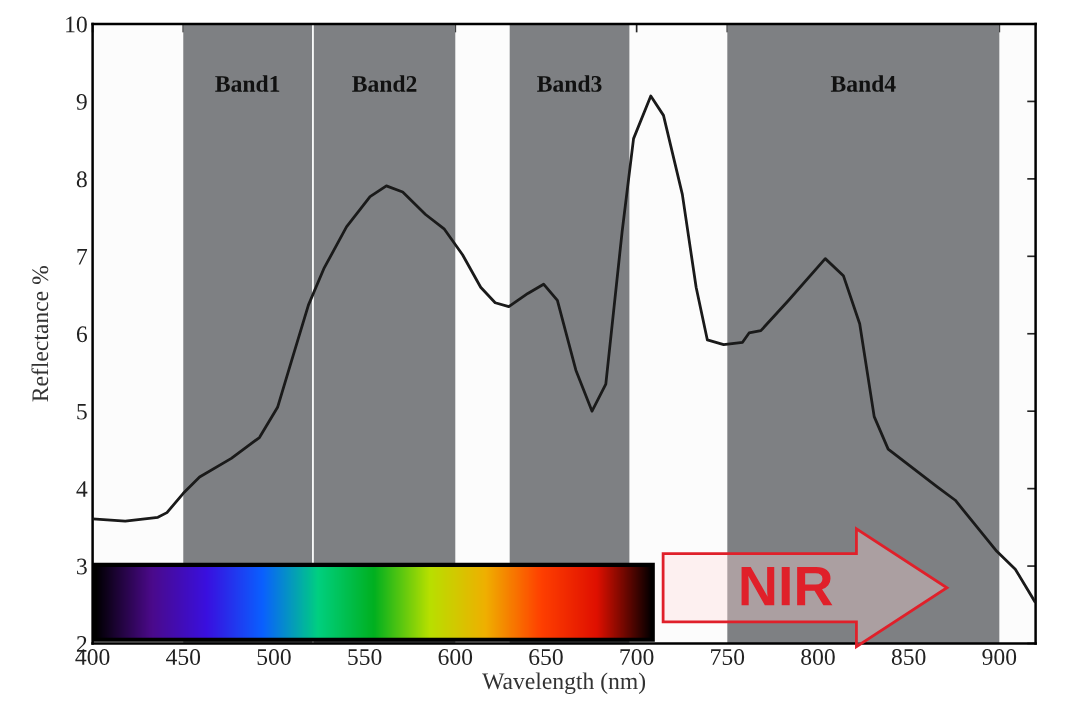 The width and height of the screenshot is (1069, 726). What do you see at coordinates (82, 566) in the screenshot?
I see `y-tick-label: 3` at bounding box center [82, 566].